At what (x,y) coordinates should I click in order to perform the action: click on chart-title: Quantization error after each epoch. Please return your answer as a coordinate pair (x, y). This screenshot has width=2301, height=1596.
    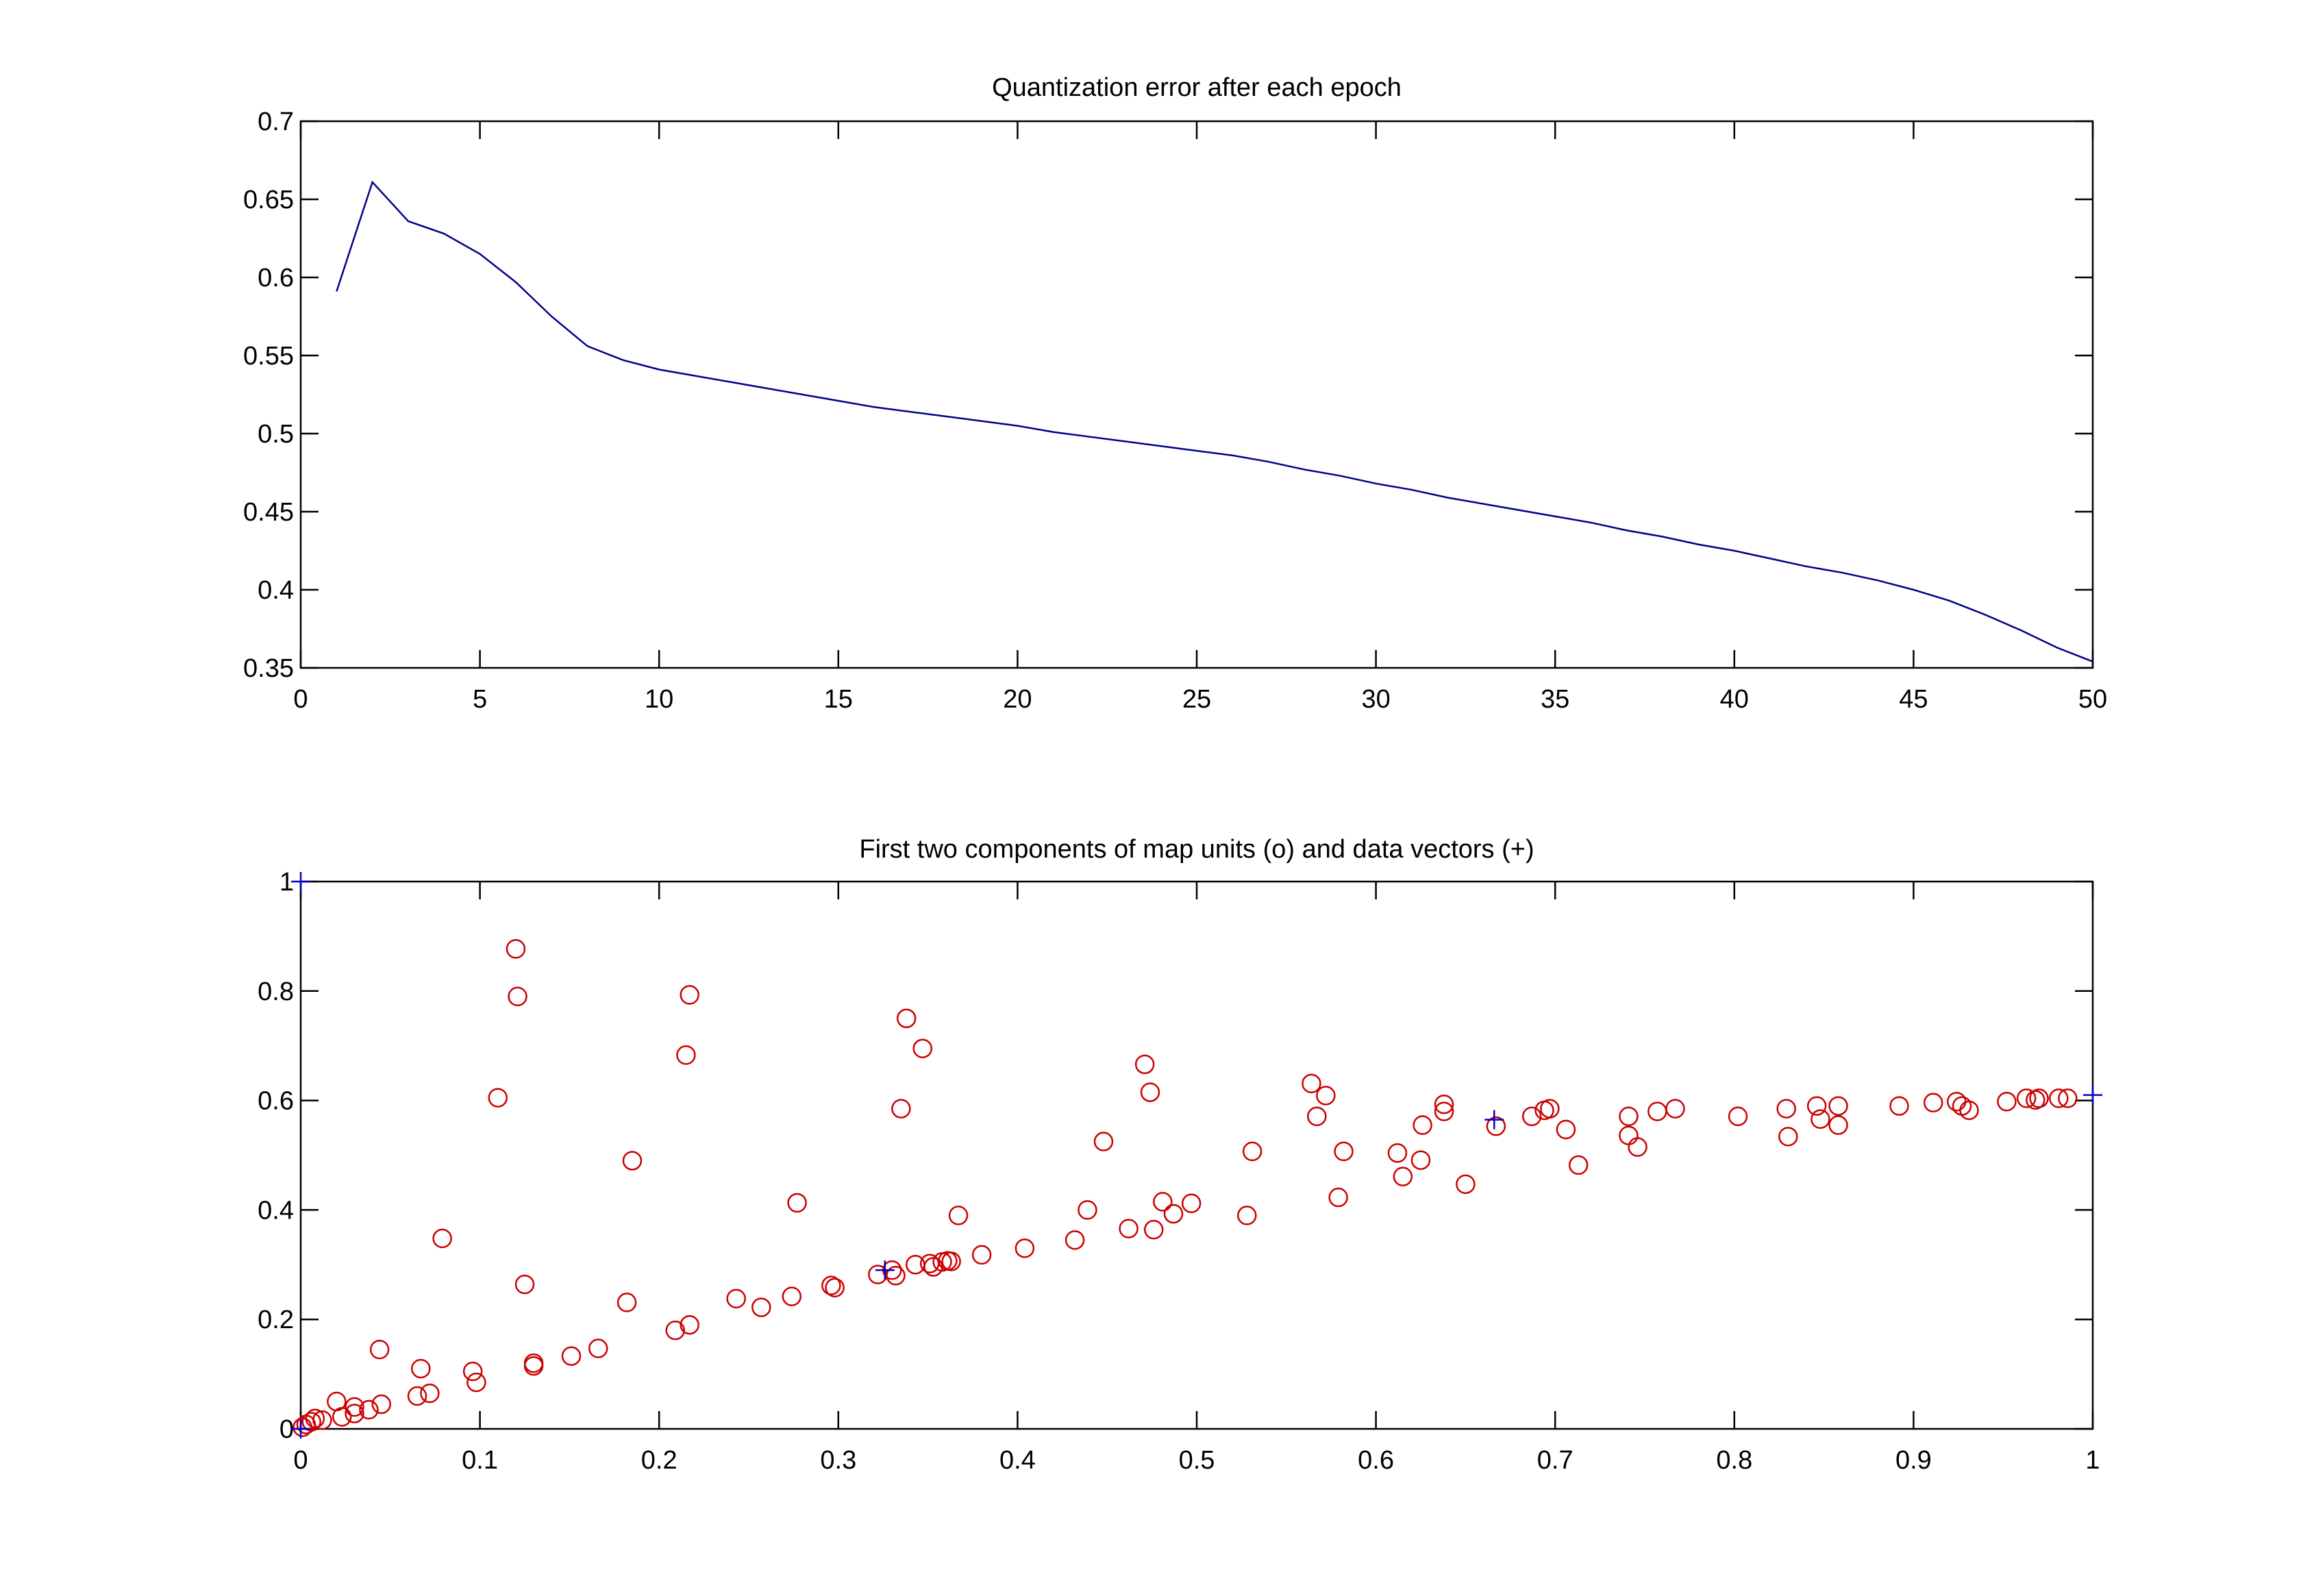
    Looking at the image, I should click on (1197, 87).